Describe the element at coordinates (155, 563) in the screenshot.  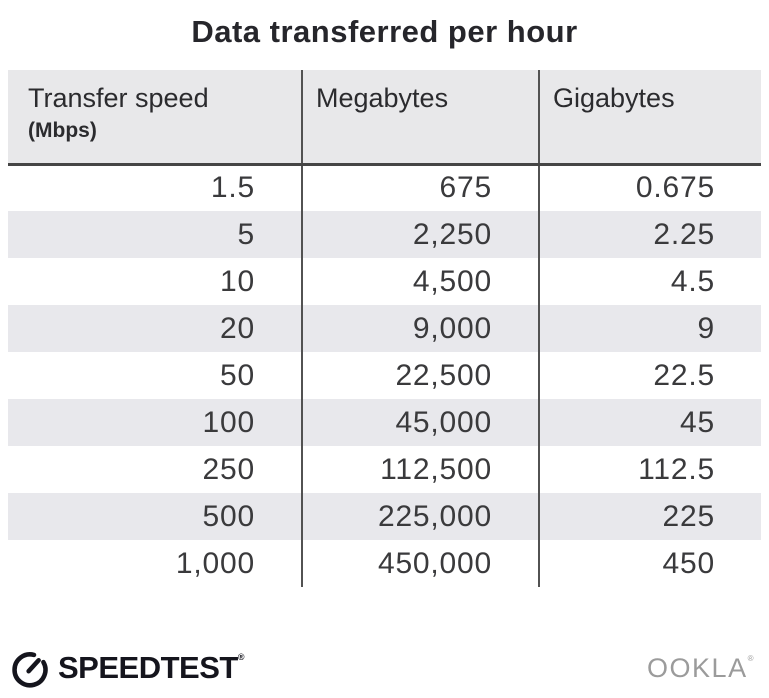
I see `cell-speed: 1,000` at that location.